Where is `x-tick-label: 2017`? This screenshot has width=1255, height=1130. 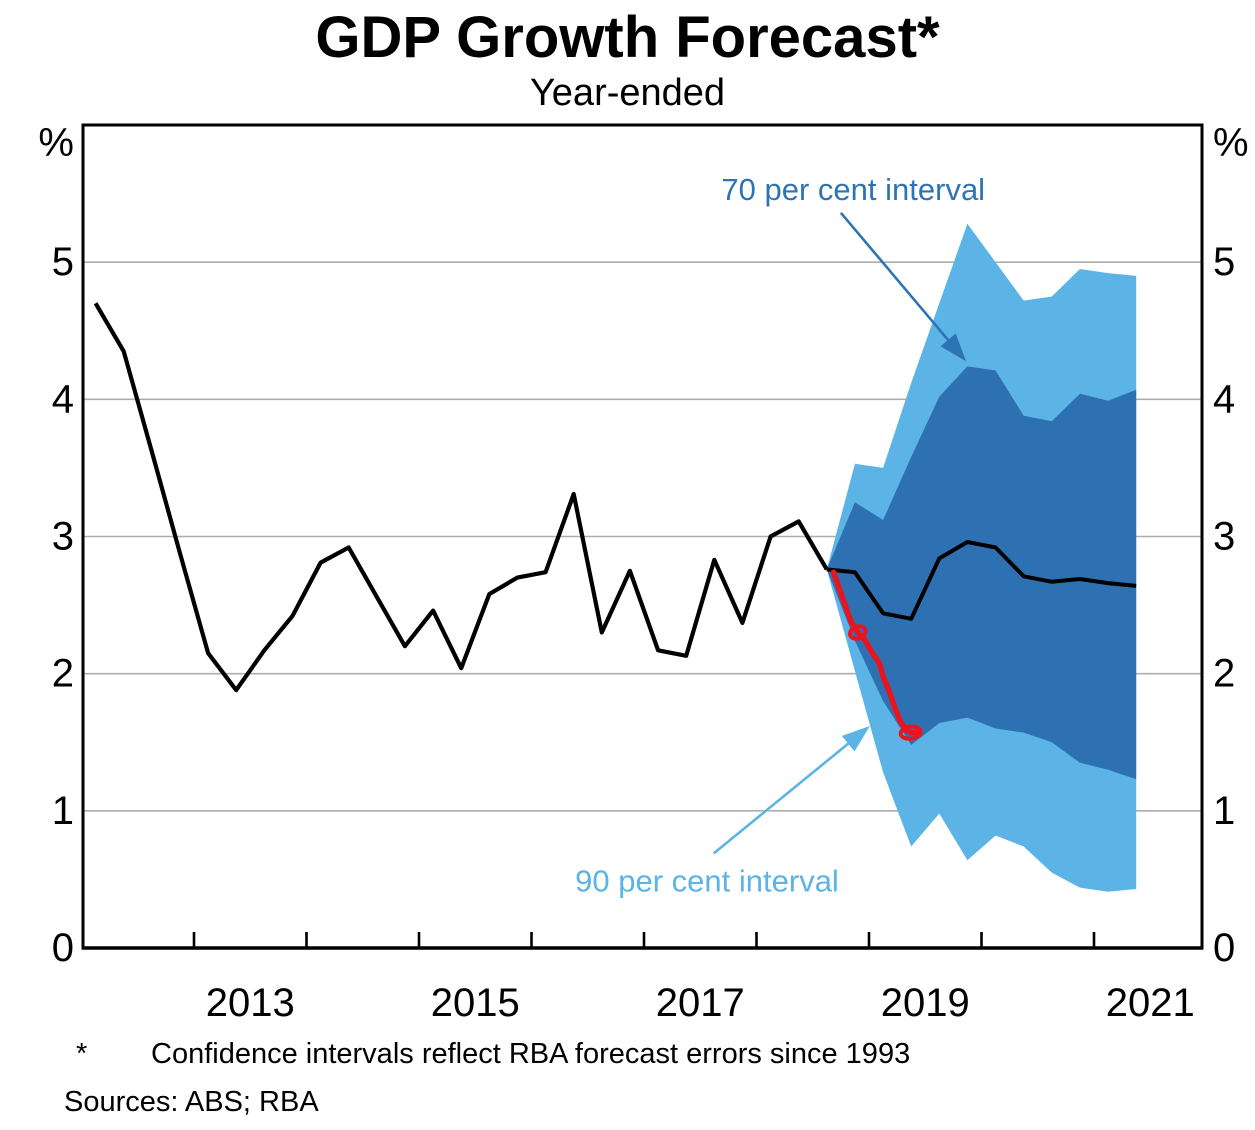
x-tick-label: 2017 is located at coordinates (700, 1003).